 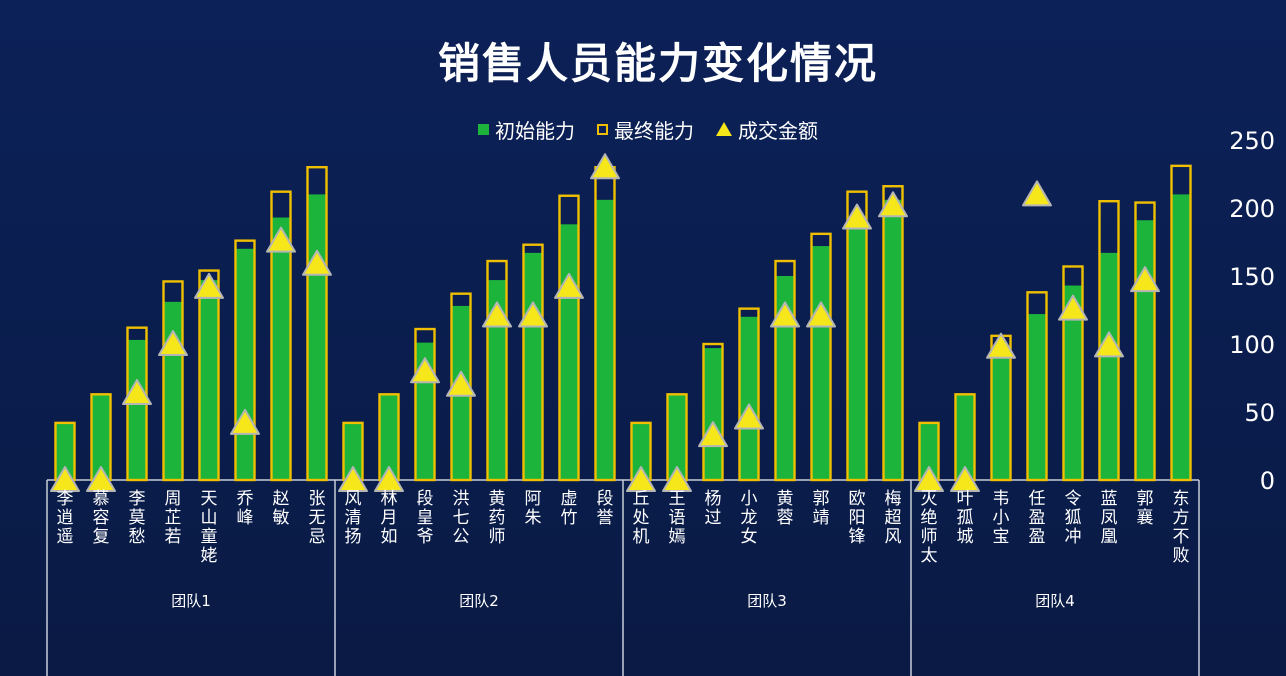 What do you see at coordinates (1259, 413) in the screenshot?
I see `y-tick-label: 50` at bounding box center [1259, 413].